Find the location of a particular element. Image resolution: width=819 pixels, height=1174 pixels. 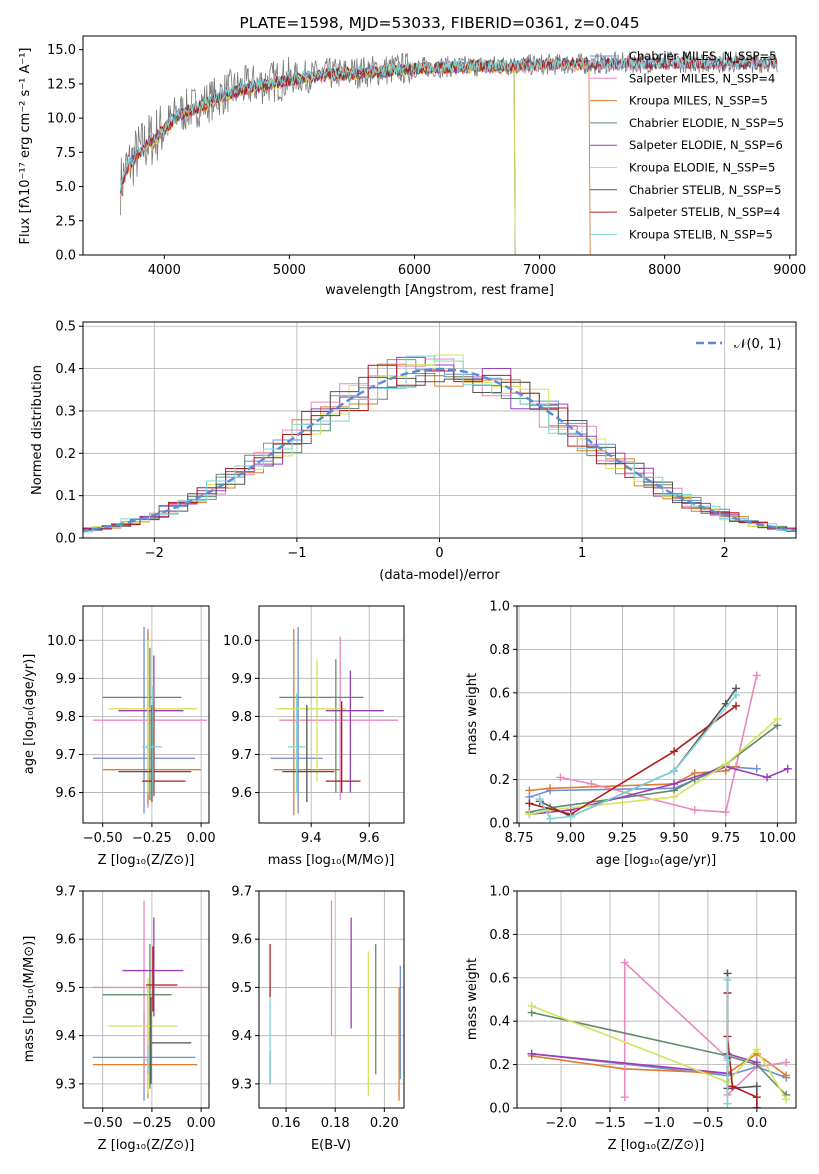

normal-legend-label: 𝒩(0, 1) is located at coordinates (757, 344).